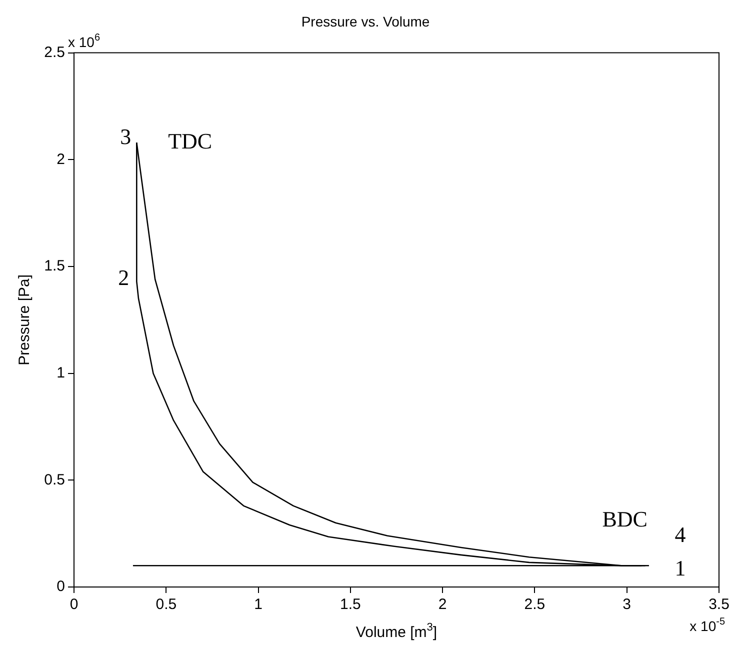 This screenshot has width=741, height=653. I want to click on x-tick-label: 3, so click(627, 605).